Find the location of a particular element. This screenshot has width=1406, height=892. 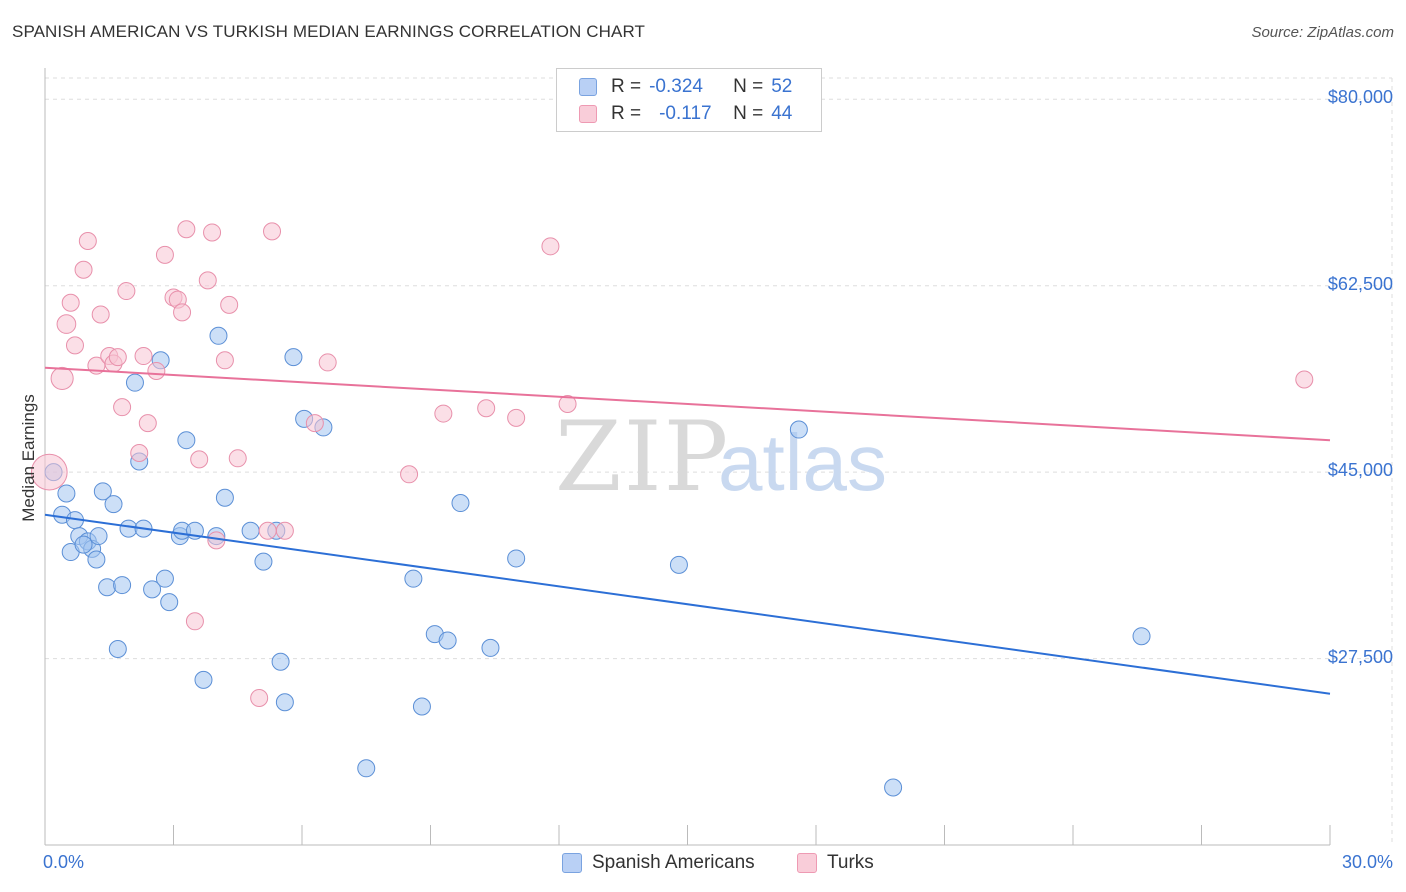

legend-item-spanish-americans: Spanish Americans is located at coordinates (658, 863).